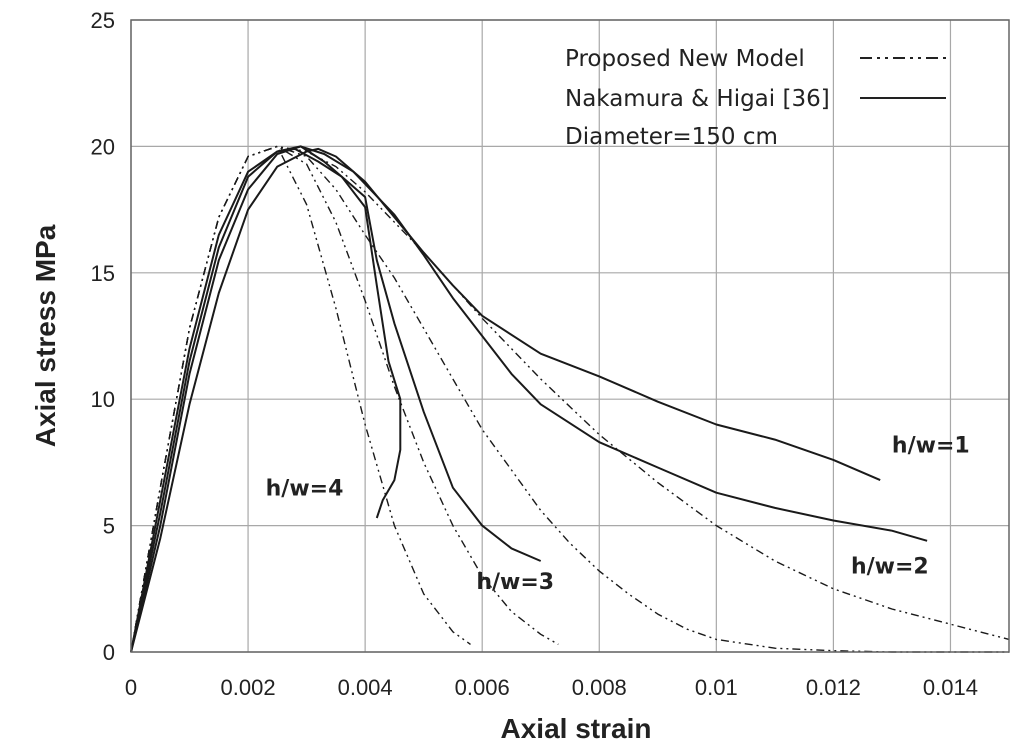 The image size is (1024, 755). What do you see at coordinates (103, 399) in the screenshot?
I see `y-tick-label: 10` at bounding box center [103, 399].